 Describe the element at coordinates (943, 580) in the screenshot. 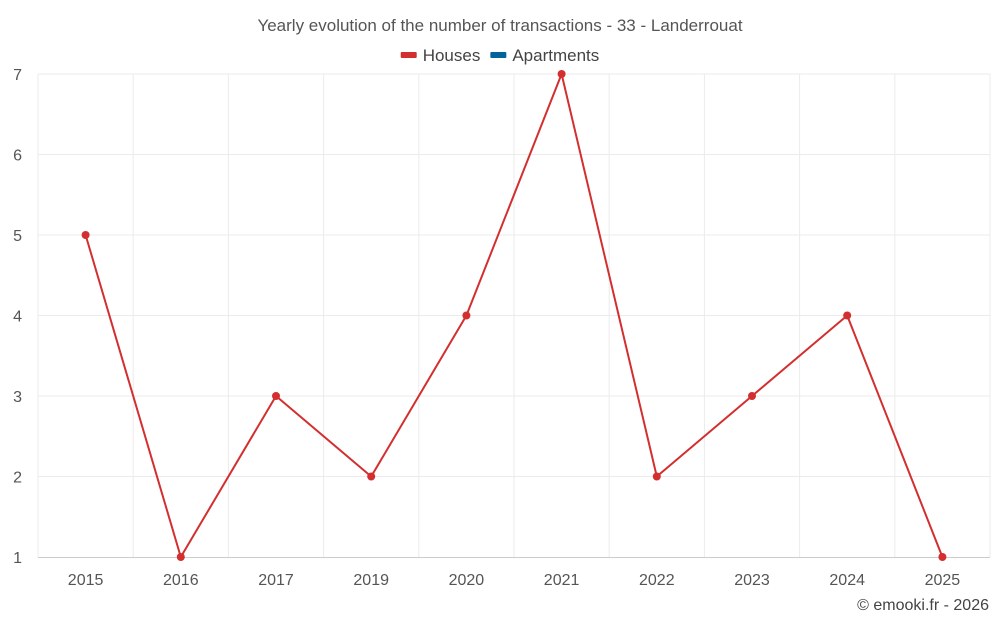

I see `x-tick-label: 2025` at that location.